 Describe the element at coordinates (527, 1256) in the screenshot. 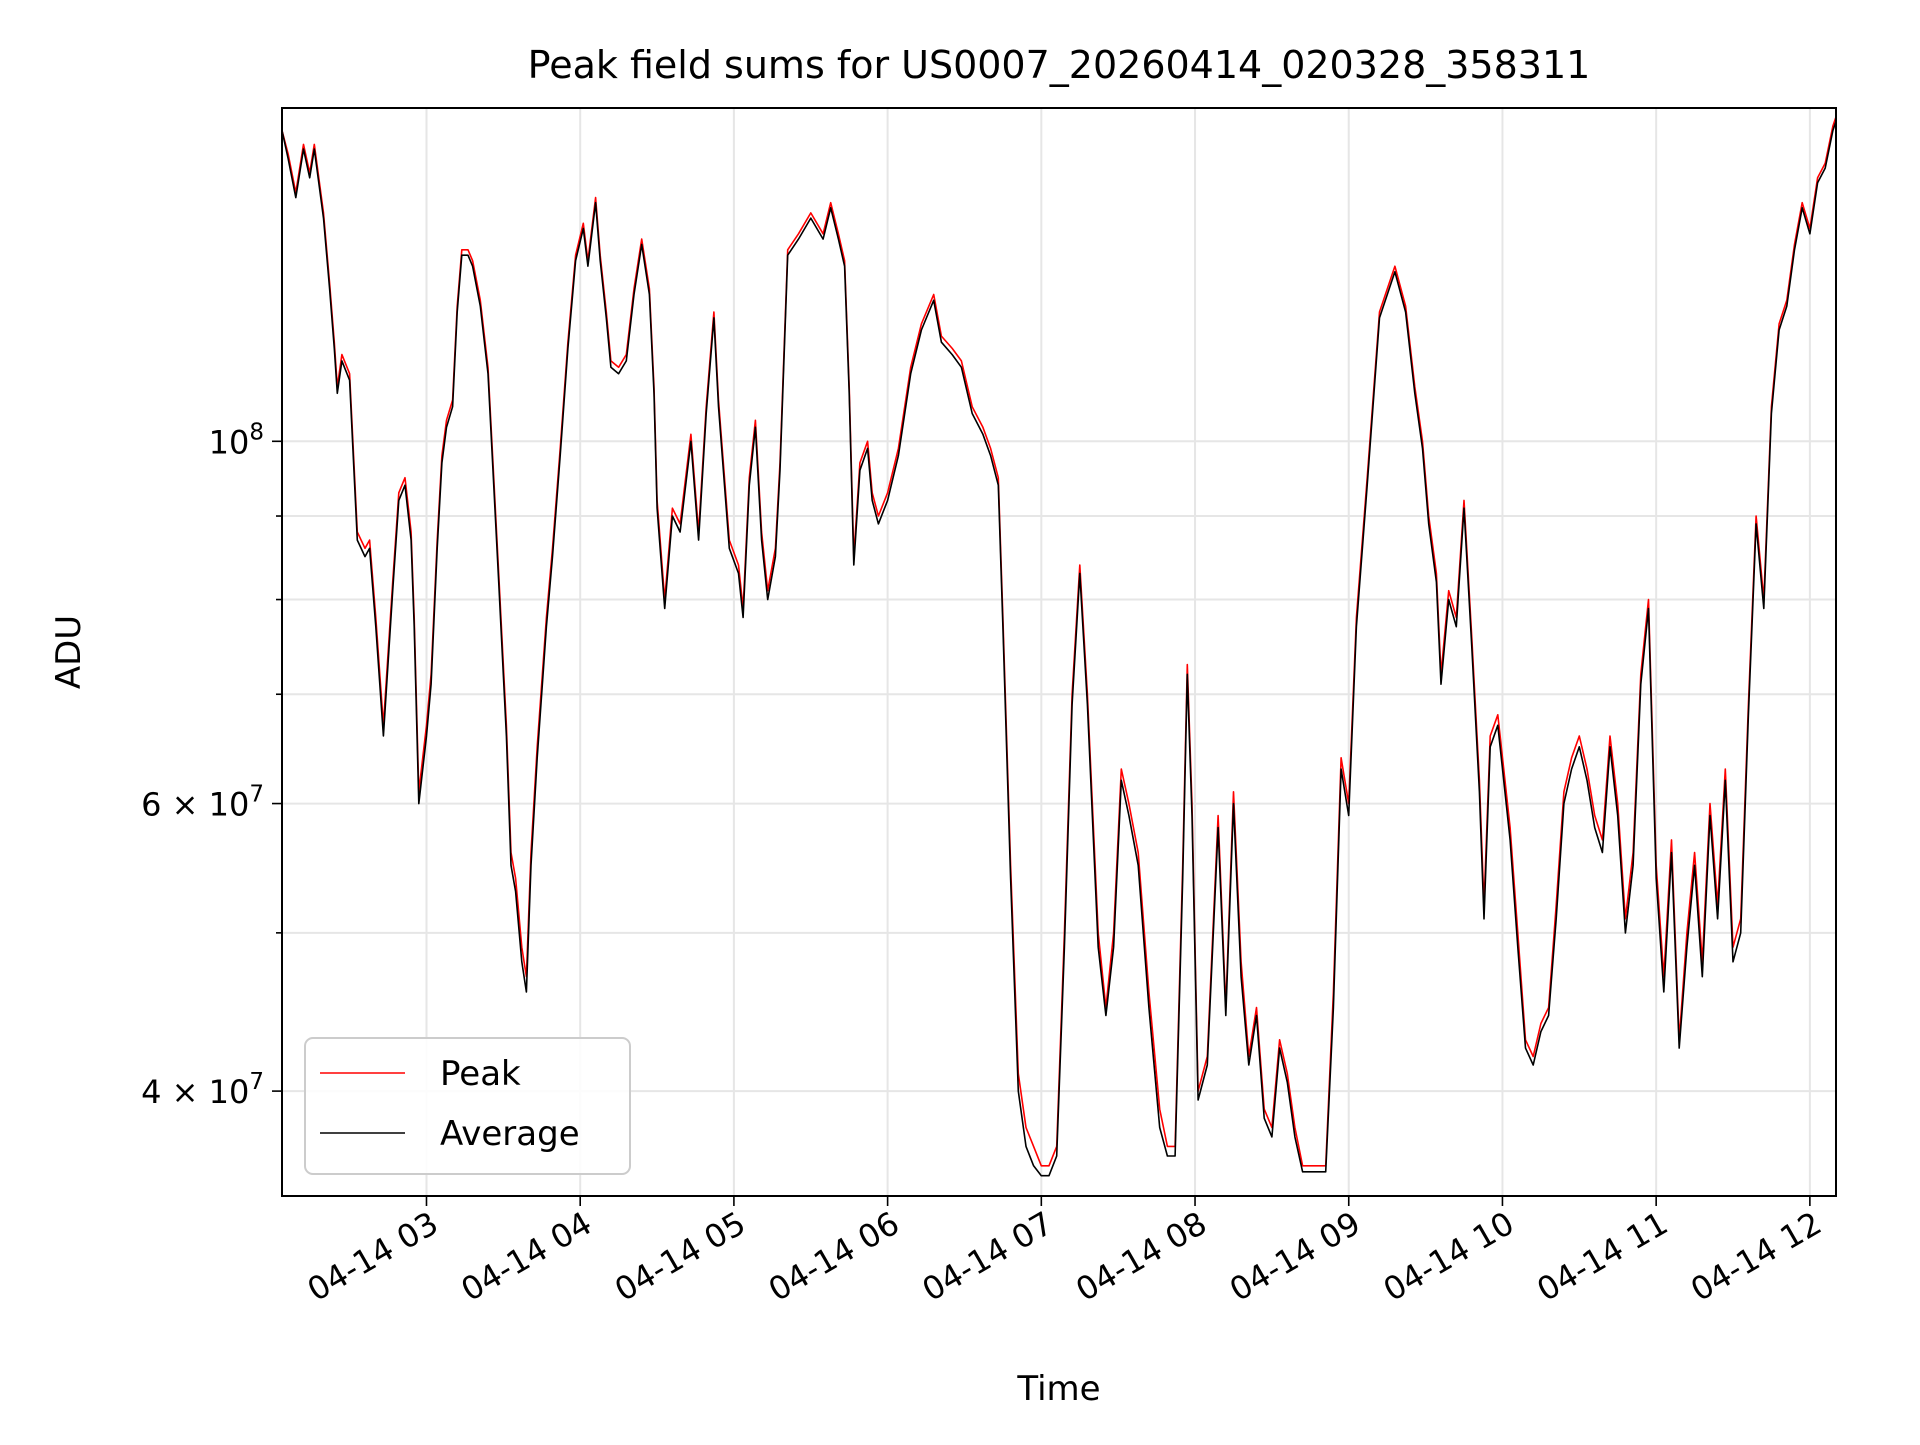

I see `x-tick-label: 04-14 04` at that location.